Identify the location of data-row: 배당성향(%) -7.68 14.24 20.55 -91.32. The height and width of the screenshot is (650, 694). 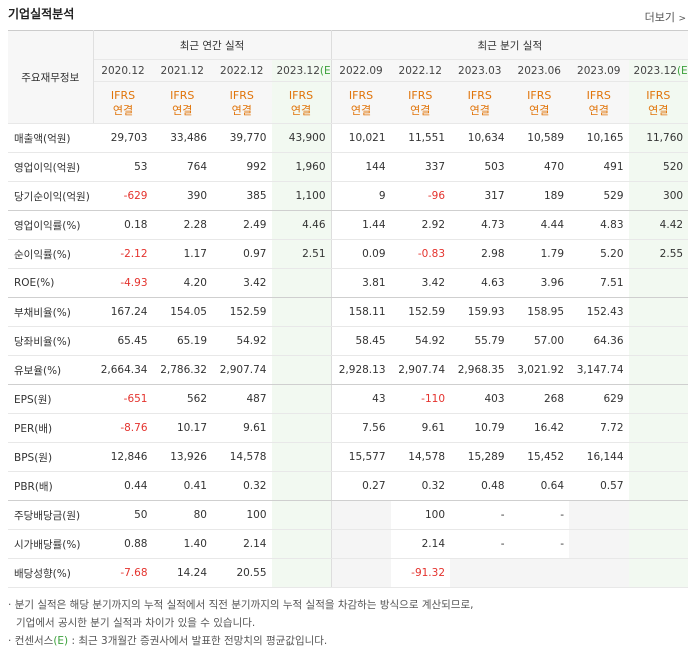
(348, 573).